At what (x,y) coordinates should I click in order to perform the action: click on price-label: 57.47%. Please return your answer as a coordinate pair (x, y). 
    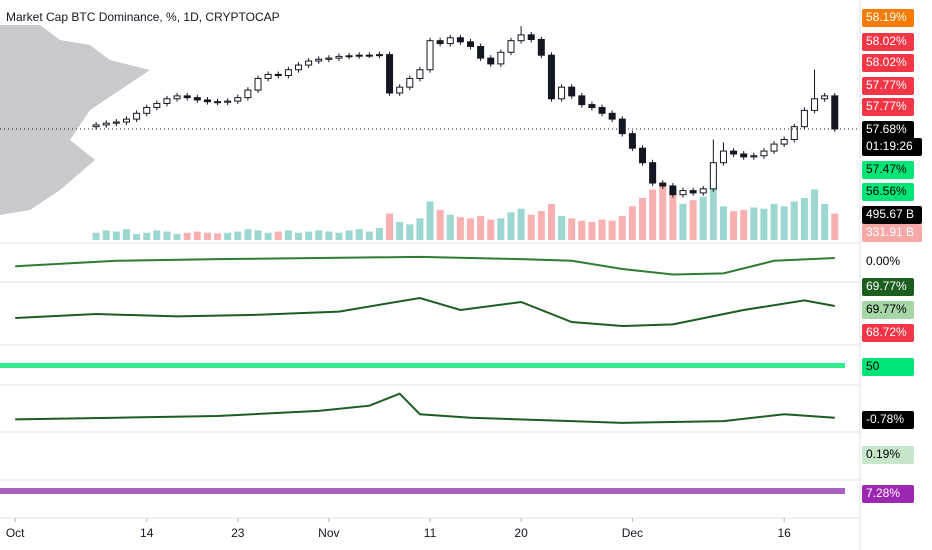
    Looking at the image, I should click on (886, 169).